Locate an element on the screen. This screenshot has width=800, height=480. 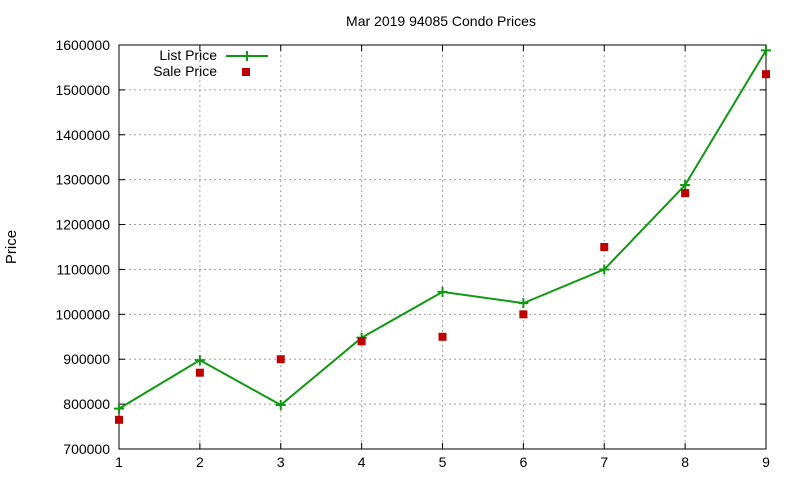
legend: List Price Sale Price is located at coordinates (210, 63).